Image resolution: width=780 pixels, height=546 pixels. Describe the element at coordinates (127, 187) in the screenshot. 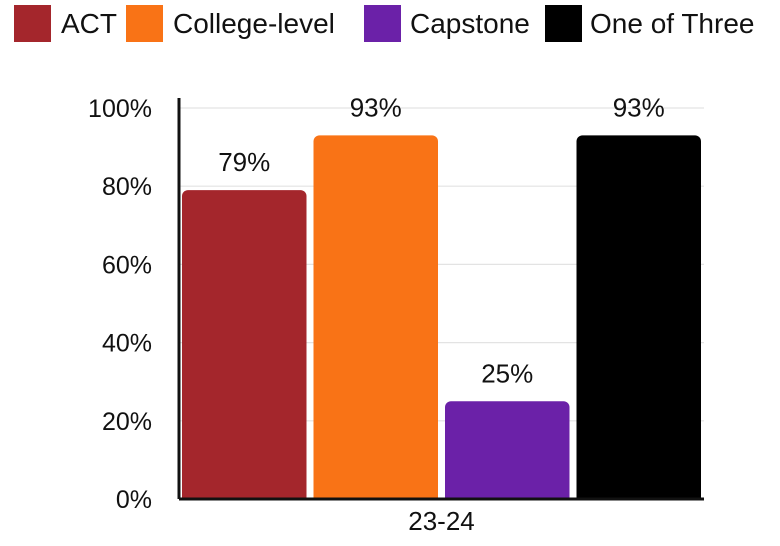

I see `y-tick-label: 80%` at that location.